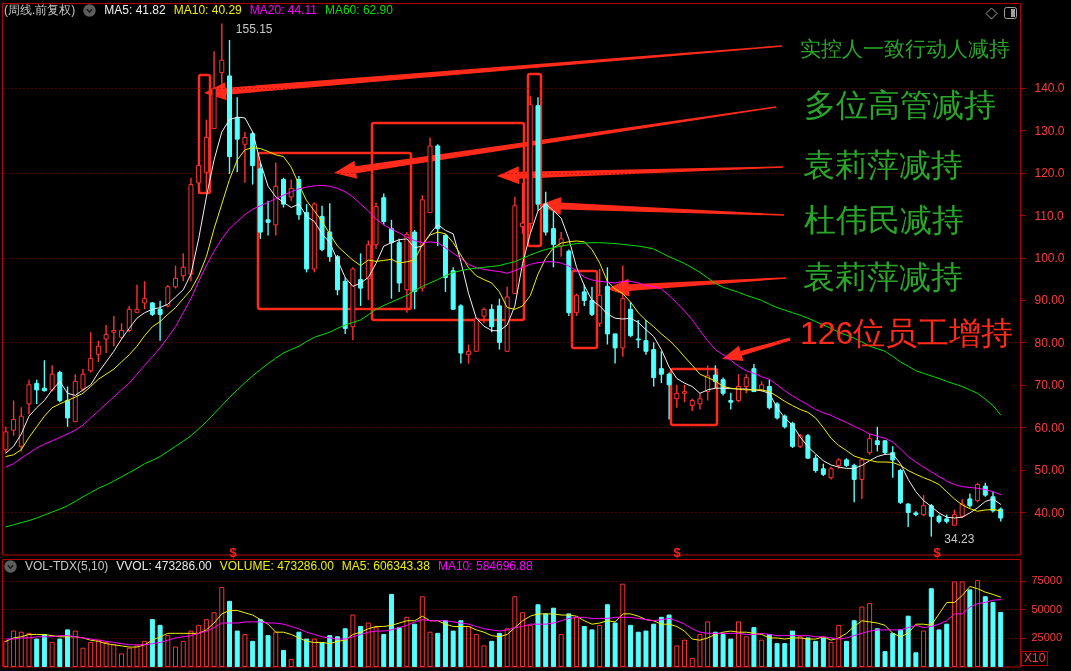 Image resolution: width=1071 pixels, height=671 pixels. What do you see at coordinates (358, 10) in the screenshot?
I see `text: MA60: 62.90` at bounding box center [358, 10].